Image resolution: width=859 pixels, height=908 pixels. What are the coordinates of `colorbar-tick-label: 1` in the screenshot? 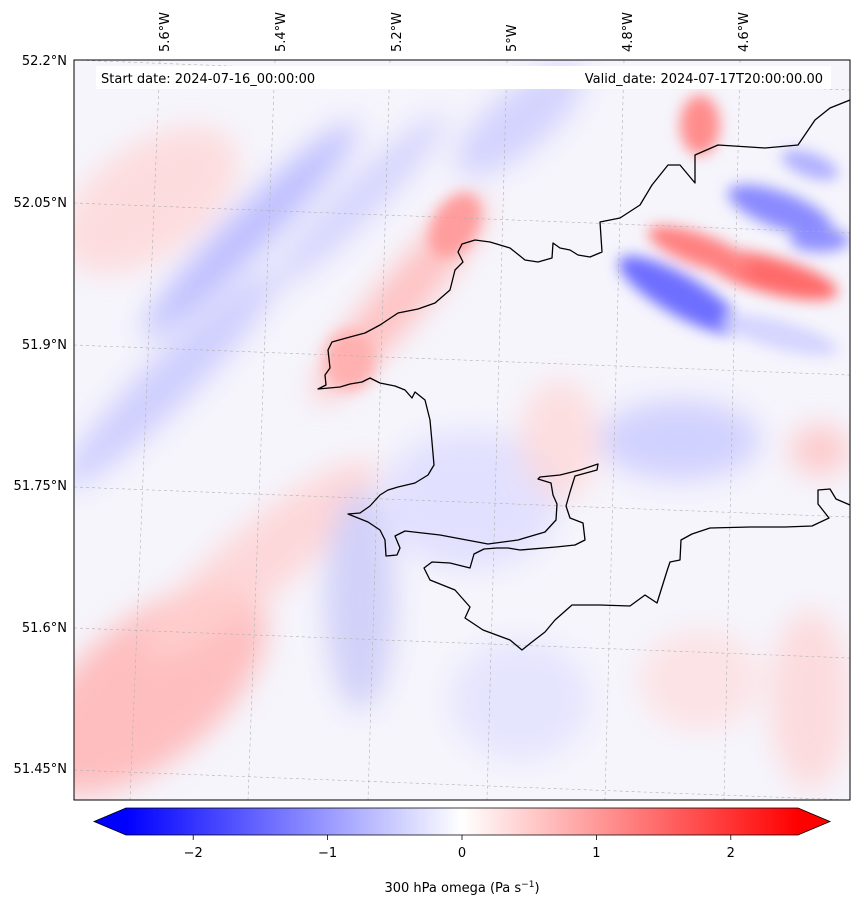 It's located at (596, 853).